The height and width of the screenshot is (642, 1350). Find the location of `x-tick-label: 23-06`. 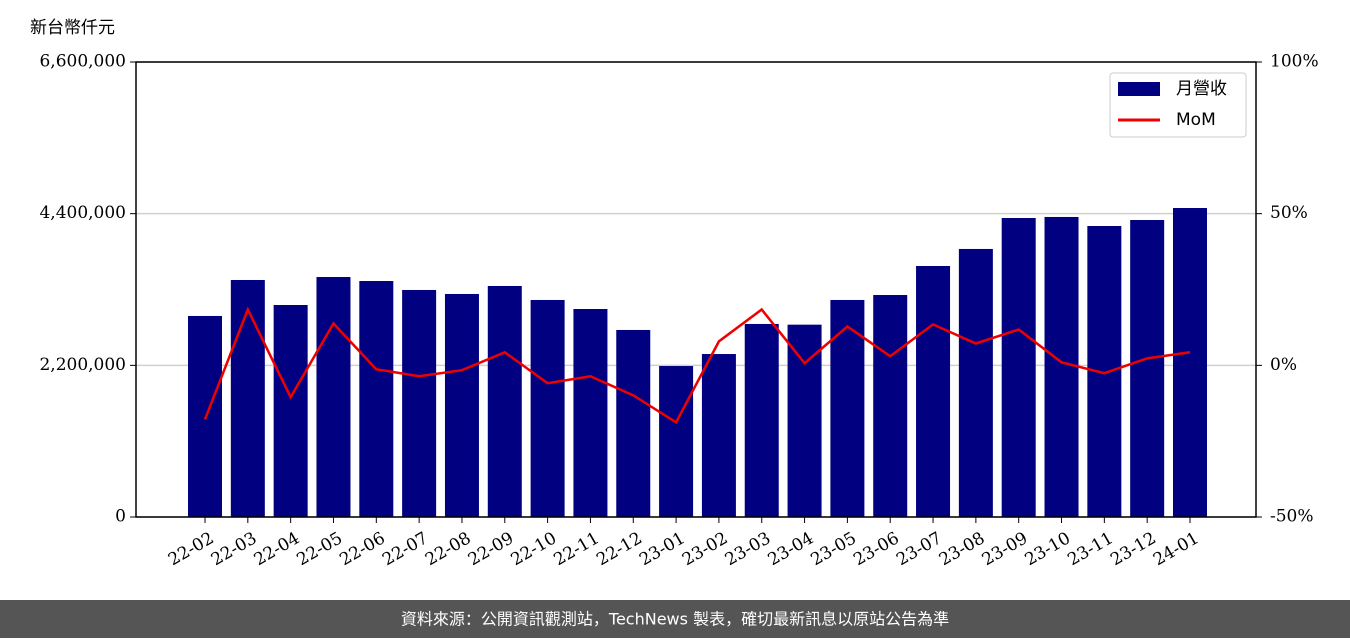

x-tick-label: 23-06 is located at coordinates (876, 549).